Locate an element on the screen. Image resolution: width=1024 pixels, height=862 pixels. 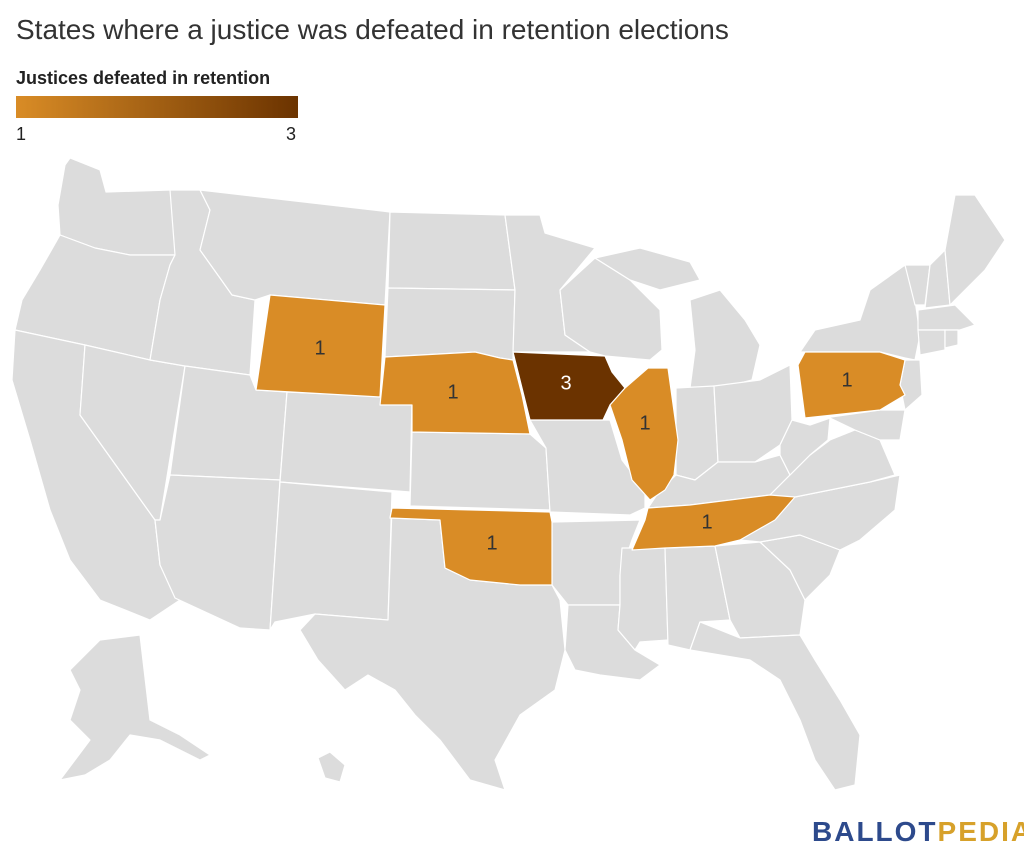
label-nebraska: 1 is located at coordinates (452, 392).